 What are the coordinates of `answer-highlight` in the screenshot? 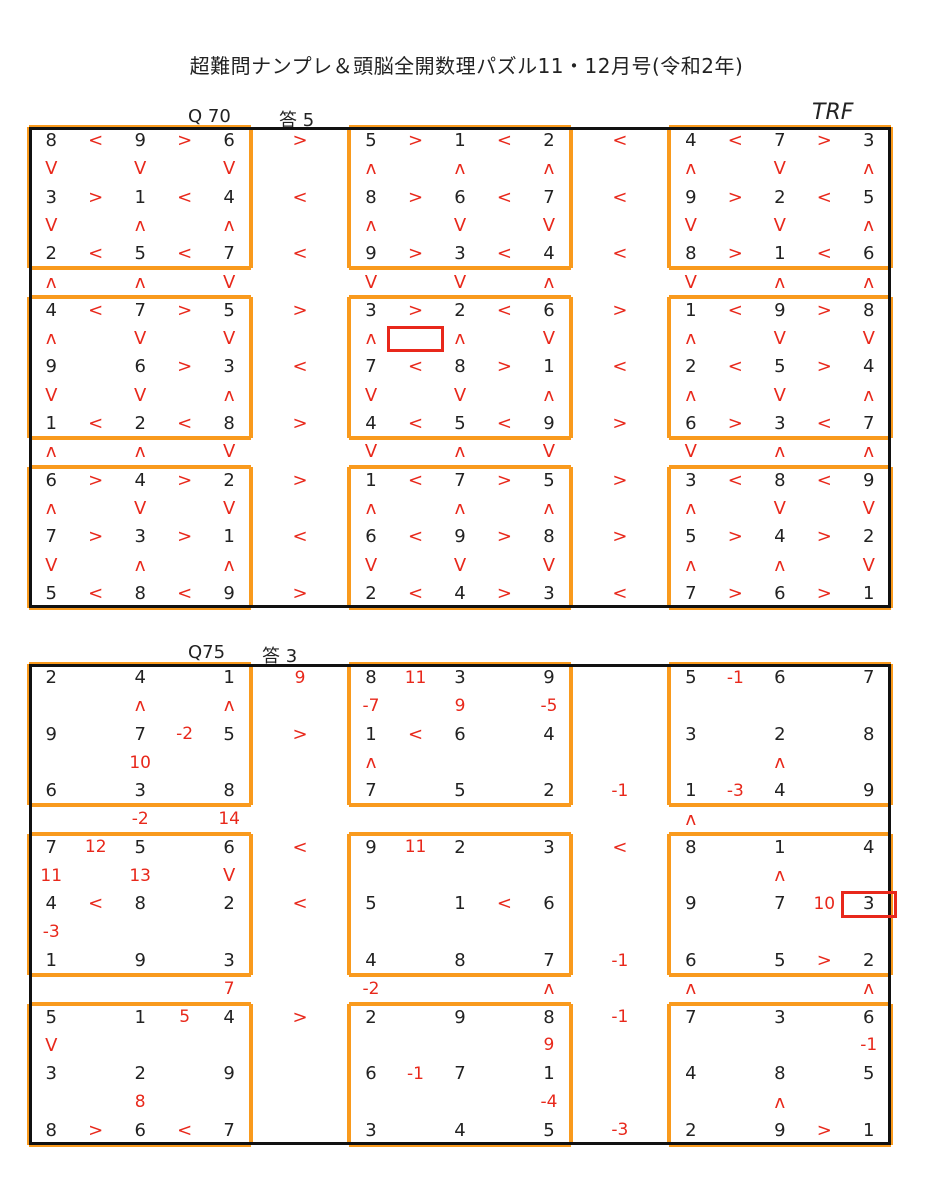 It's located at (415, 339).